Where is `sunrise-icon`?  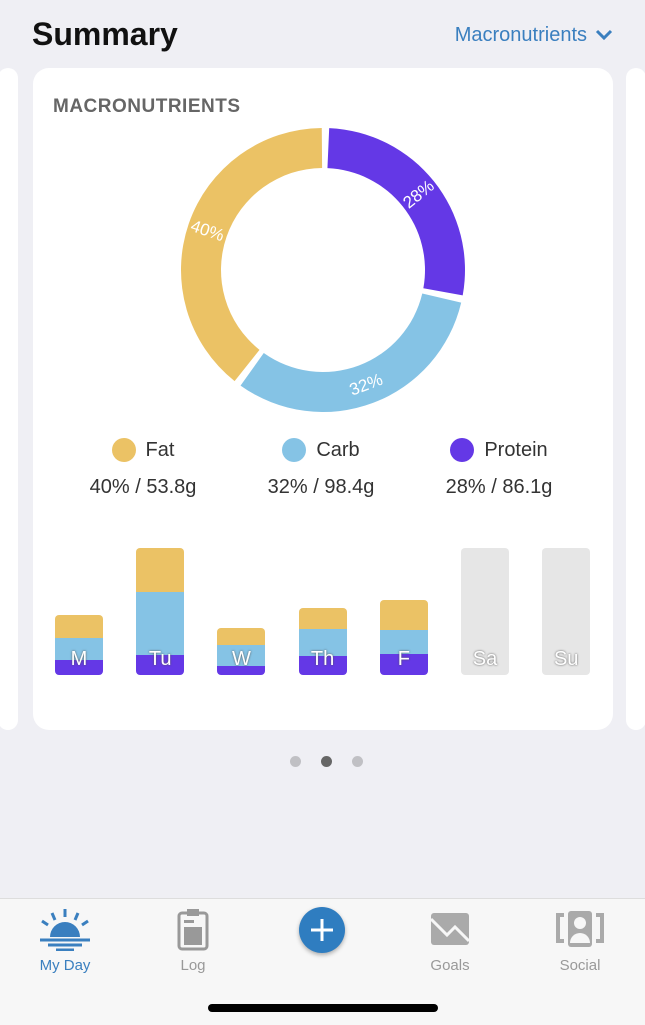 sunrise-icon is located at coordinates (65, 930).